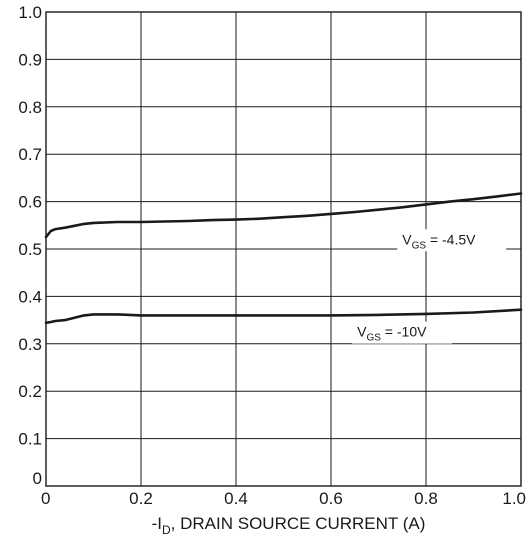 Image resolution: width=531 pixels, height=539 pixels. What do you see at coordinates (157, 523) in the screenshot?
I see `x-axis-label-prefix: -I` at bounding box center [157, 523].